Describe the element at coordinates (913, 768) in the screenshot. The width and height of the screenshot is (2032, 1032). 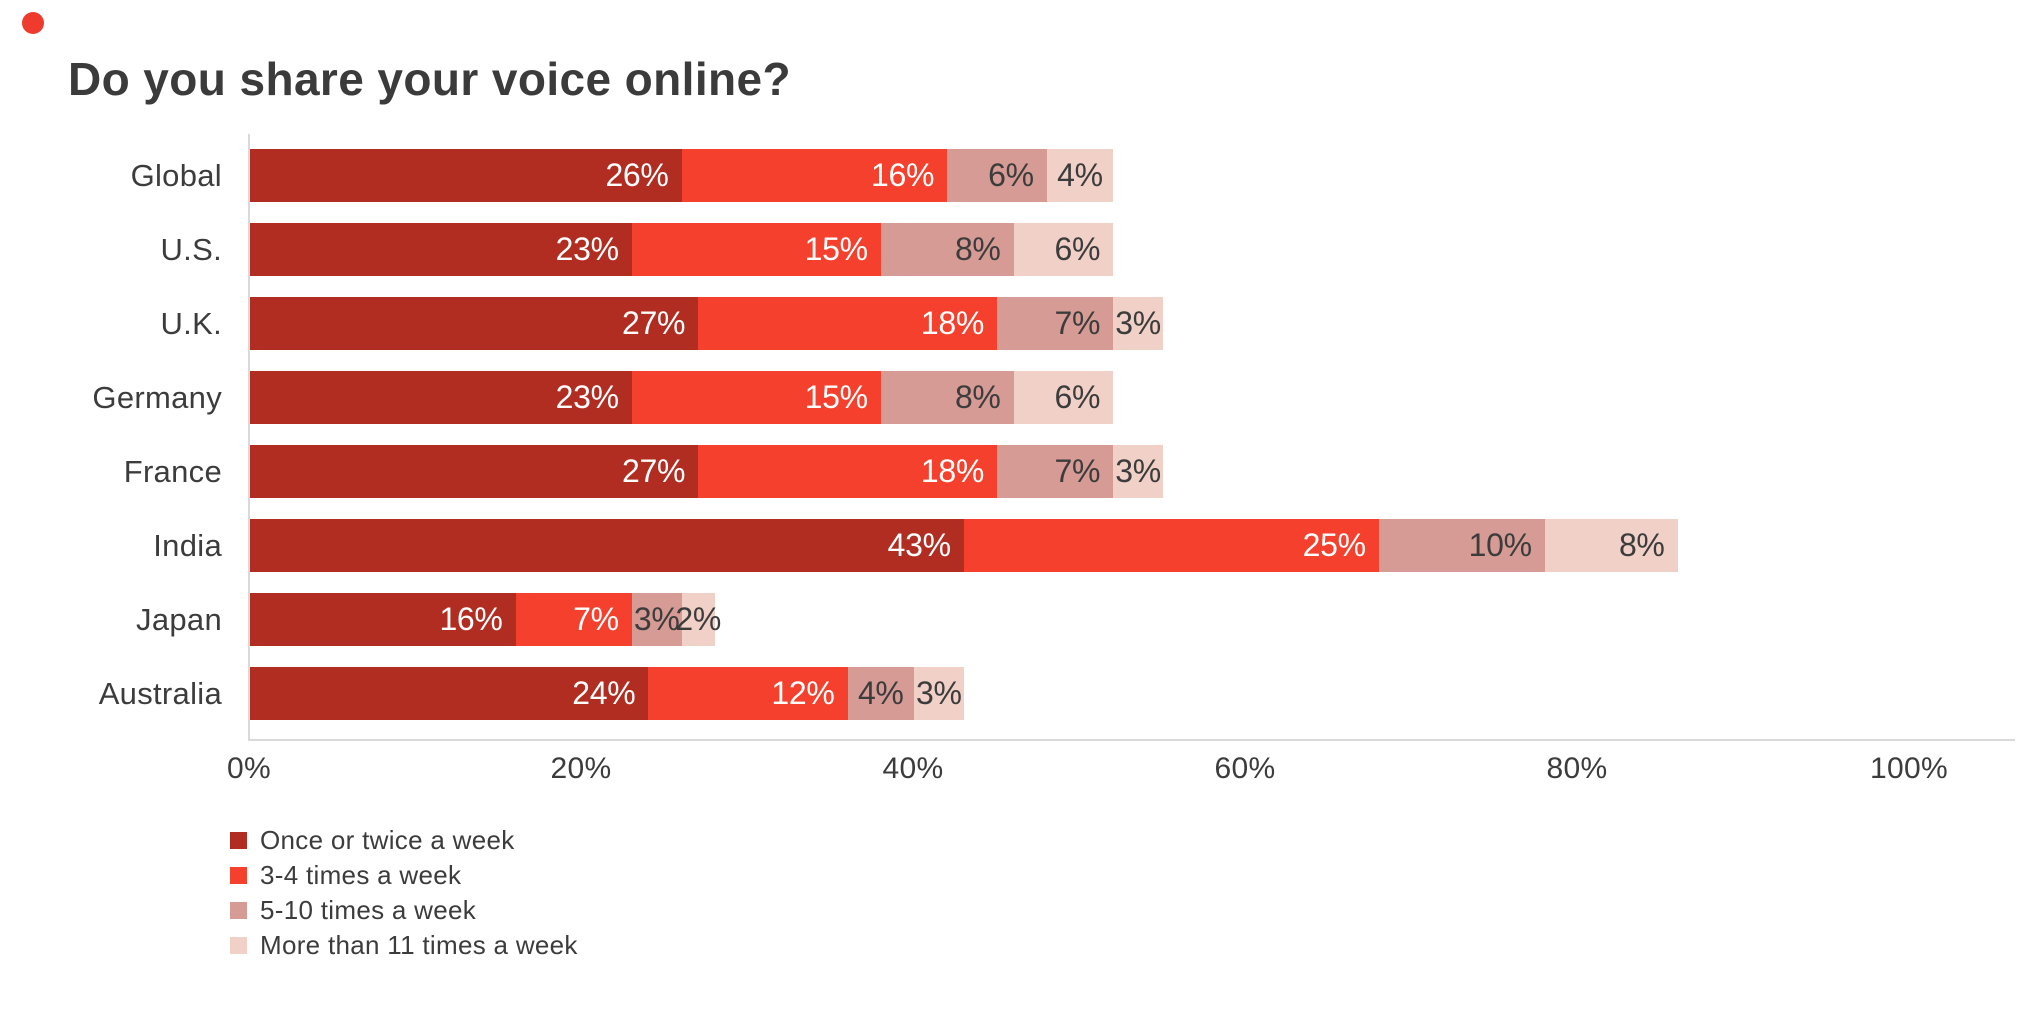
I see `x-tick-label: 40%` at that location.